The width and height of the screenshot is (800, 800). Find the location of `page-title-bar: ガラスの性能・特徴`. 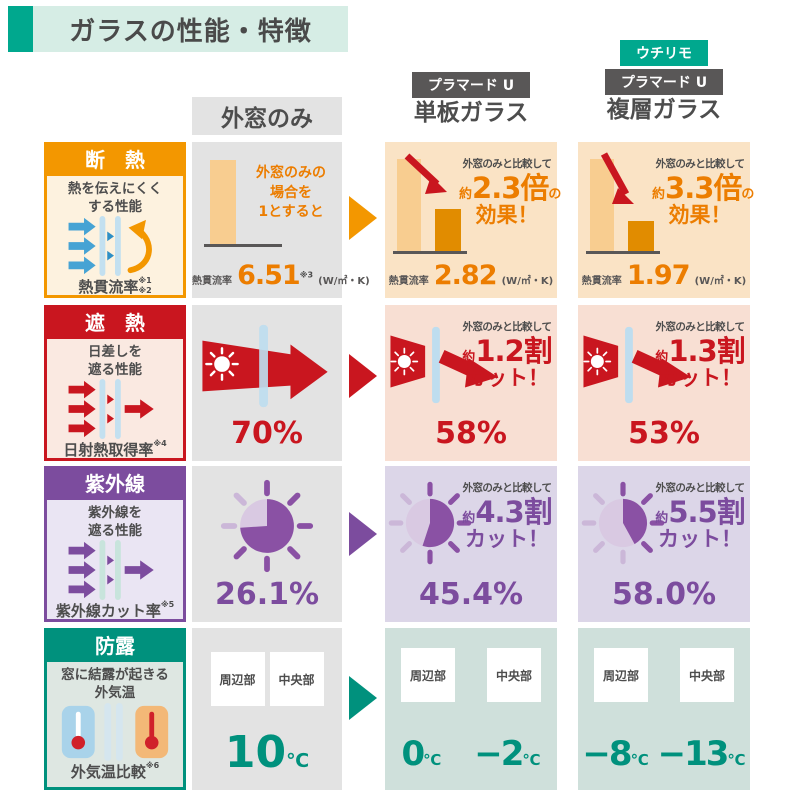

page-title-bar: ガラスの性能・特徴 is located at coordinates (190, 29).